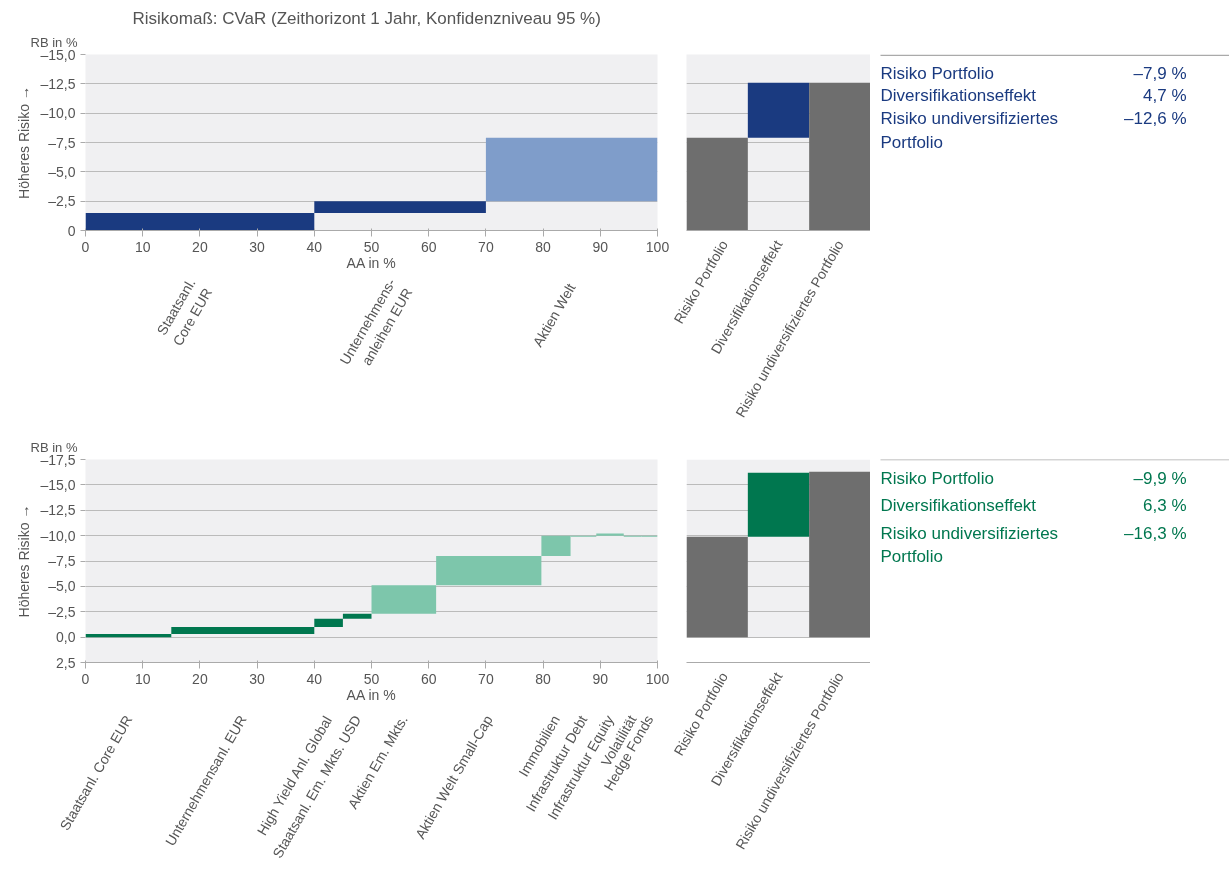 This screenshot has height=870, width=1229. I want to click on y-tick-label: 0, so click(71, 230).